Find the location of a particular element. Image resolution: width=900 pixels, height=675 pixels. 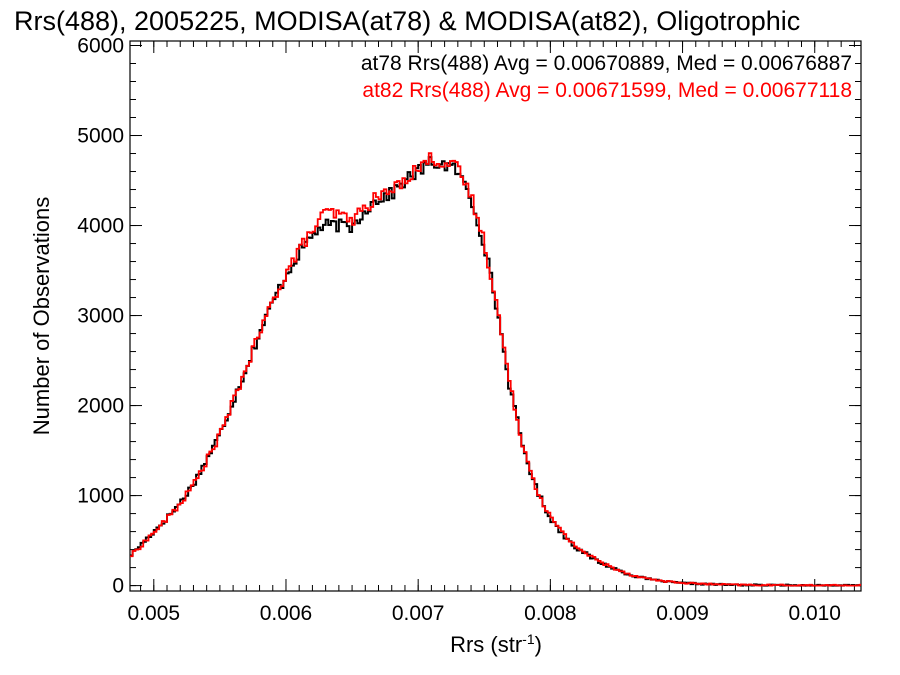

y-tick-label: 5000 is located at coordinates (100, 136).